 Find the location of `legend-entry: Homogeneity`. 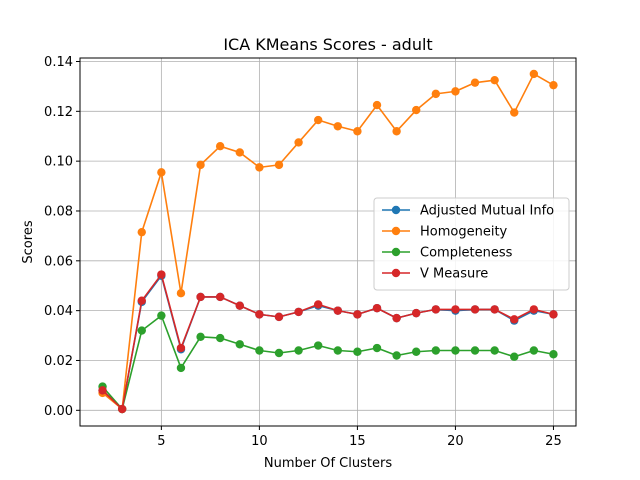

legend-entry: Homogeneity is located at coordinates (445, 232).